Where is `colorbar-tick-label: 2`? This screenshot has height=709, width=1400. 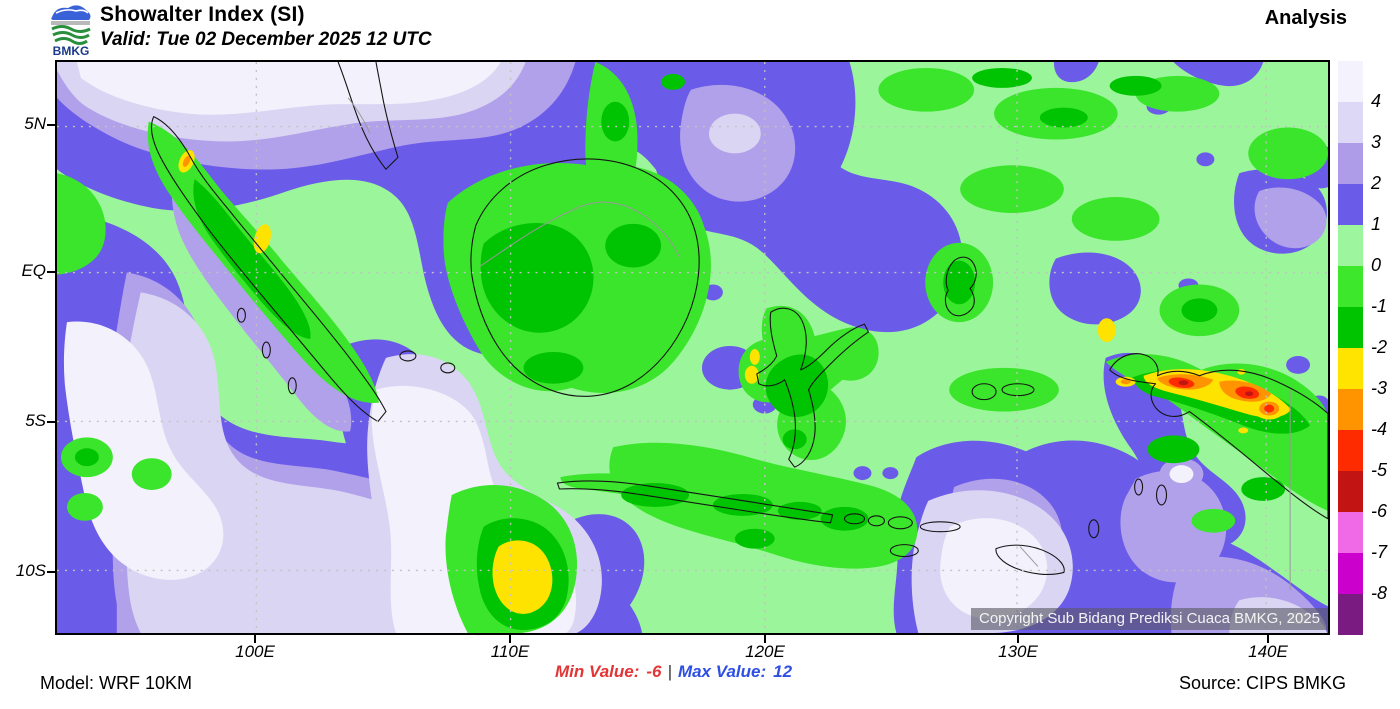 colorbar-tick-label: 2 is located at coordinates (1376, 183).